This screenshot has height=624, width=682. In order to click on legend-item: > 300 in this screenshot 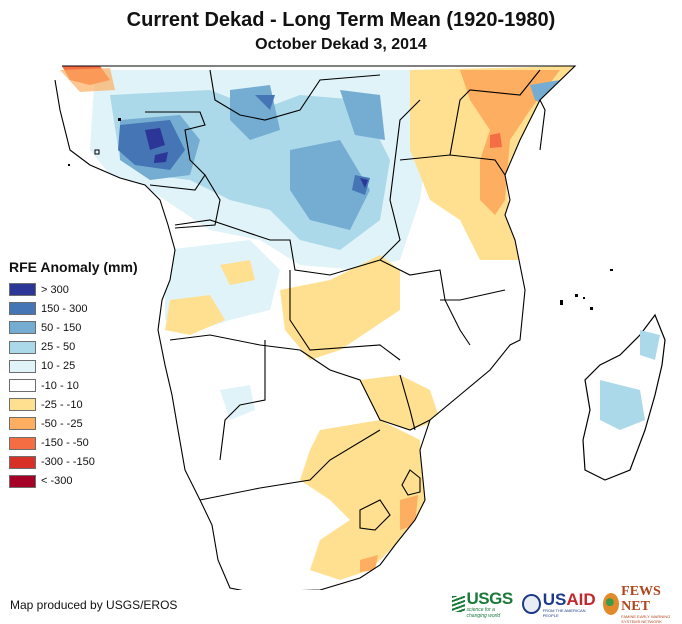, I will do `click(73, 289)`.